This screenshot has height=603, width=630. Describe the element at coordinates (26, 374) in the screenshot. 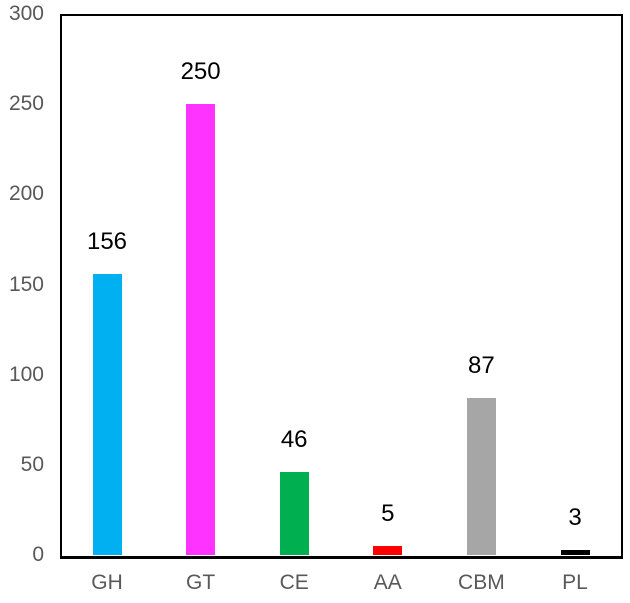

I see `y-tick-label: 100` at that location.